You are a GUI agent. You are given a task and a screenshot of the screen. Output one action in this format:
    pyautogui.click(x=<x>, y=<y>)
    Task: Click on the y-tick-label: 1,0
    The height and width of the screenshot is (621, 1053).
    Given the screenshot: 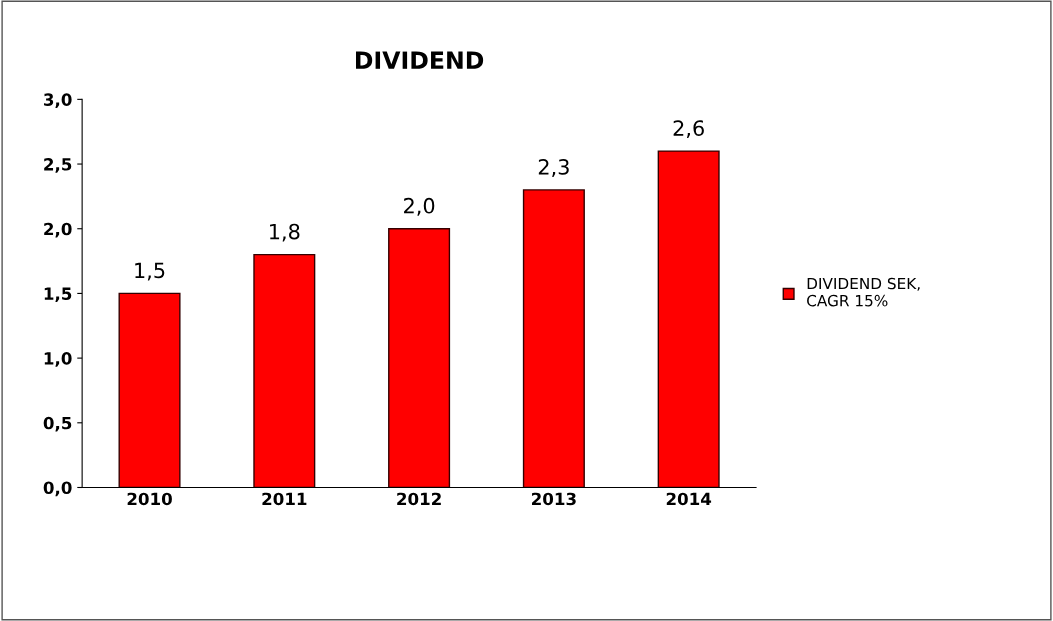 What is the action you would take?
    pyautogui.click(x=58, y=359)
    